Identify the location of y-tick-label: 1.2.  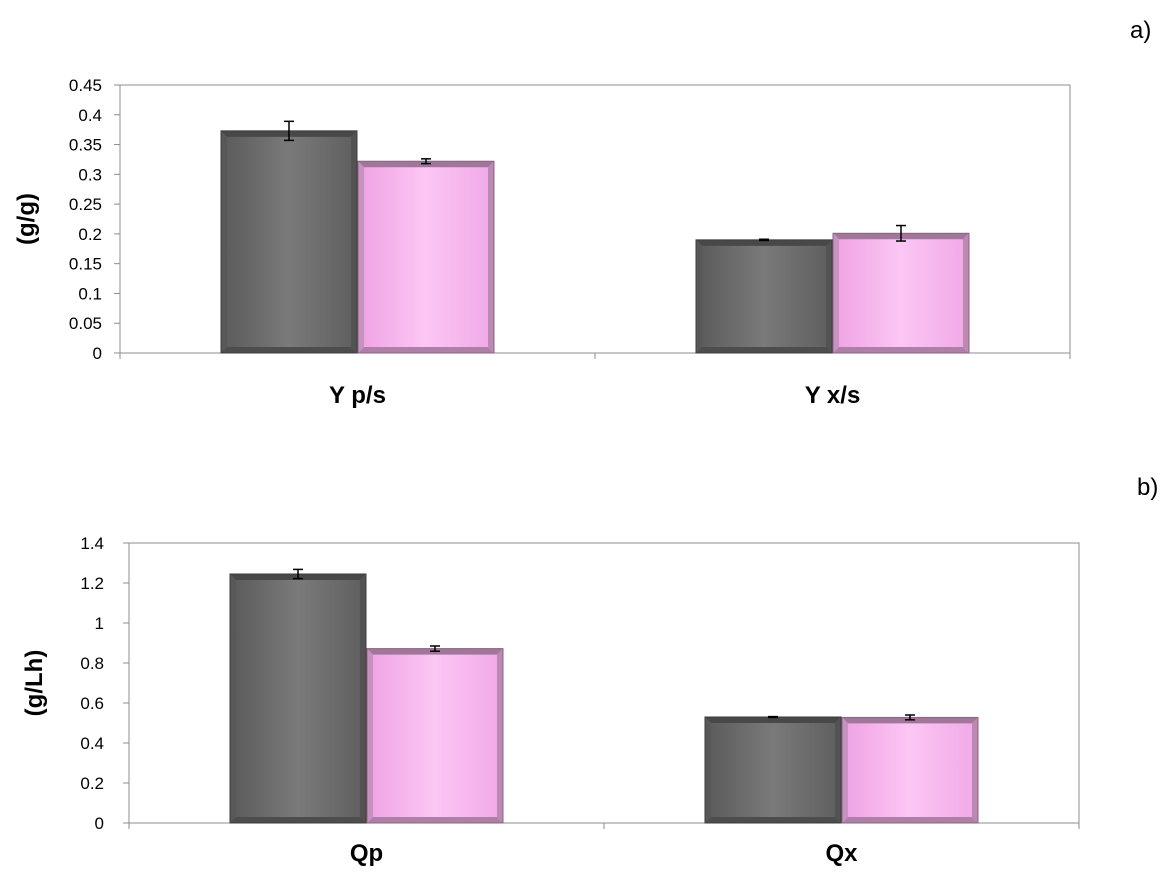
(92, 583).